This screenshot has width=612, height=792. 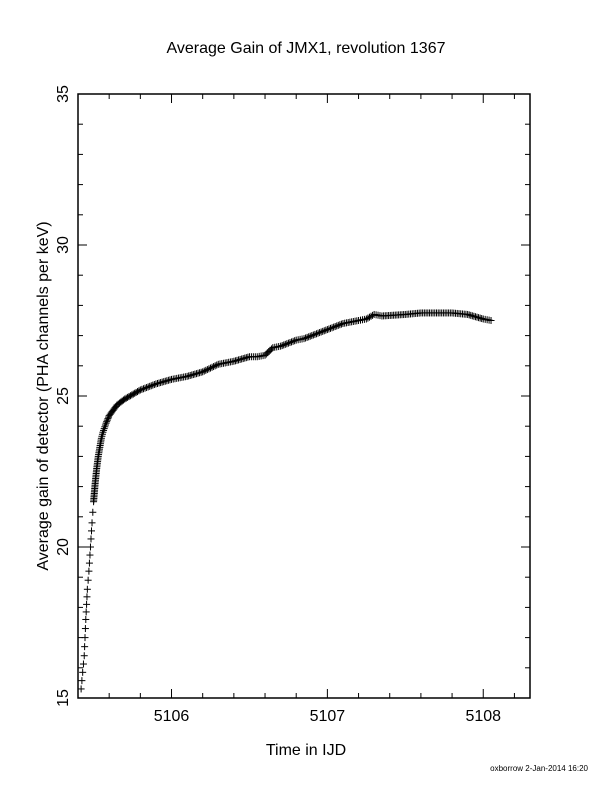 What do you see at coordinates (328, 716) in the screenshot?
I see `x-tick-label: 5107` at bounding box center [328, 716].